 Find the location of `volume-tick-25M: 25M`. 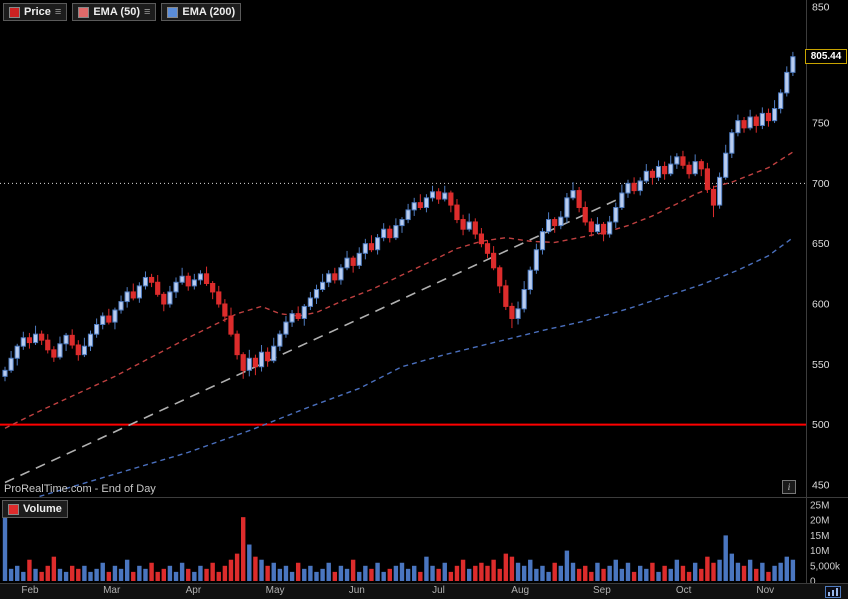

volume-tick-25M: 25M is located at coordinates (819, 506).